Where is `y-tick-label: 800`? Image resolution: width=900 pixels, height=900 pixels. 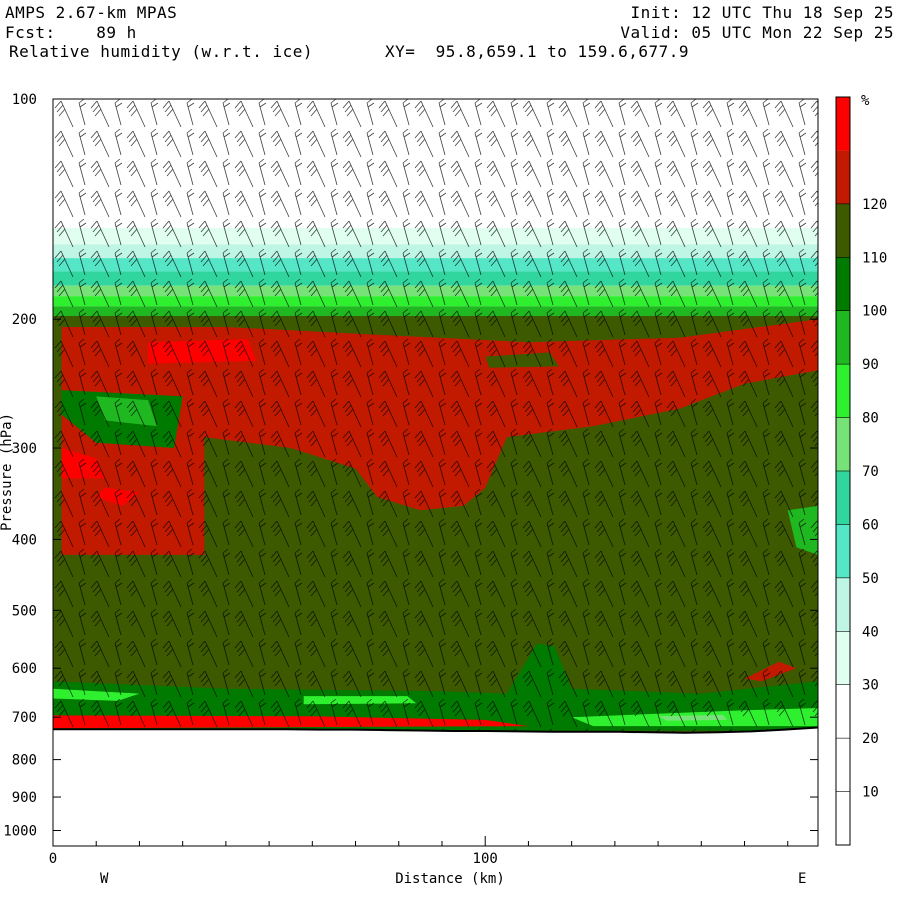
y-tick-label: 800 is located at coordinates (24, 761).